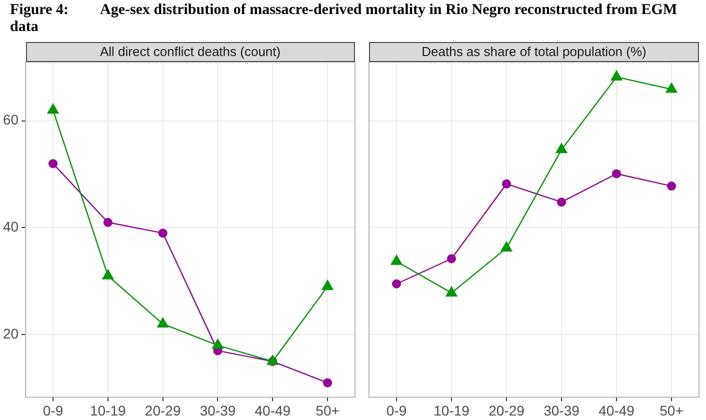 The image size is (706, 420). I want to click on y-tick-label: 60, so click(10, 120).